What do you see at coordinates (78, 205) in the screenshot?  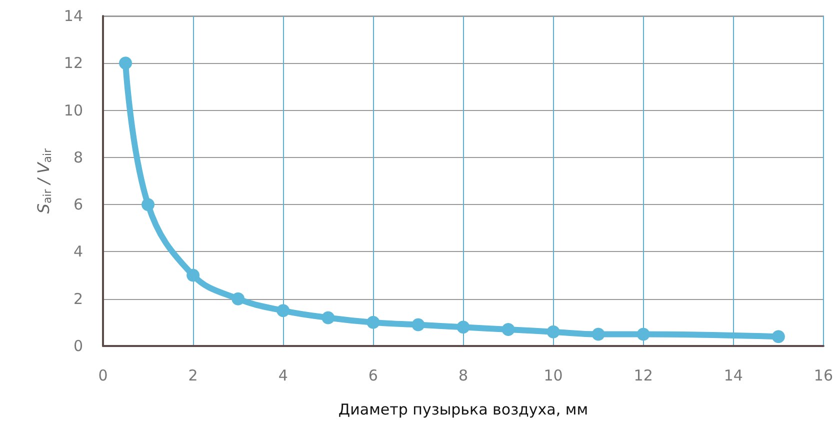 I see `y-tick-label: 6` at bounding box center [78, 205].